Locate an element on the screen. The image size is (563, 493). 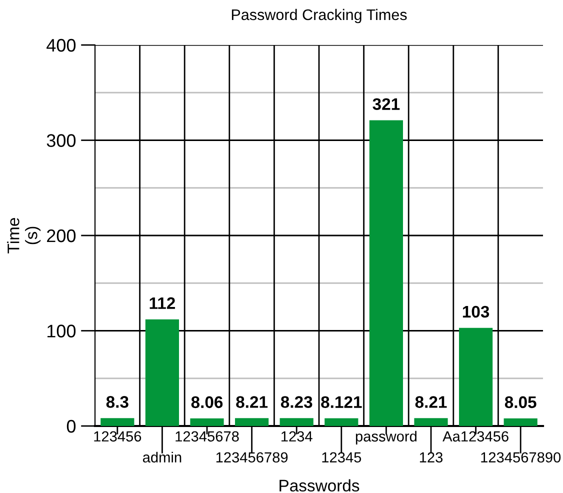
chart-title: Password Cracking Times is located at coordinates (319, 16).